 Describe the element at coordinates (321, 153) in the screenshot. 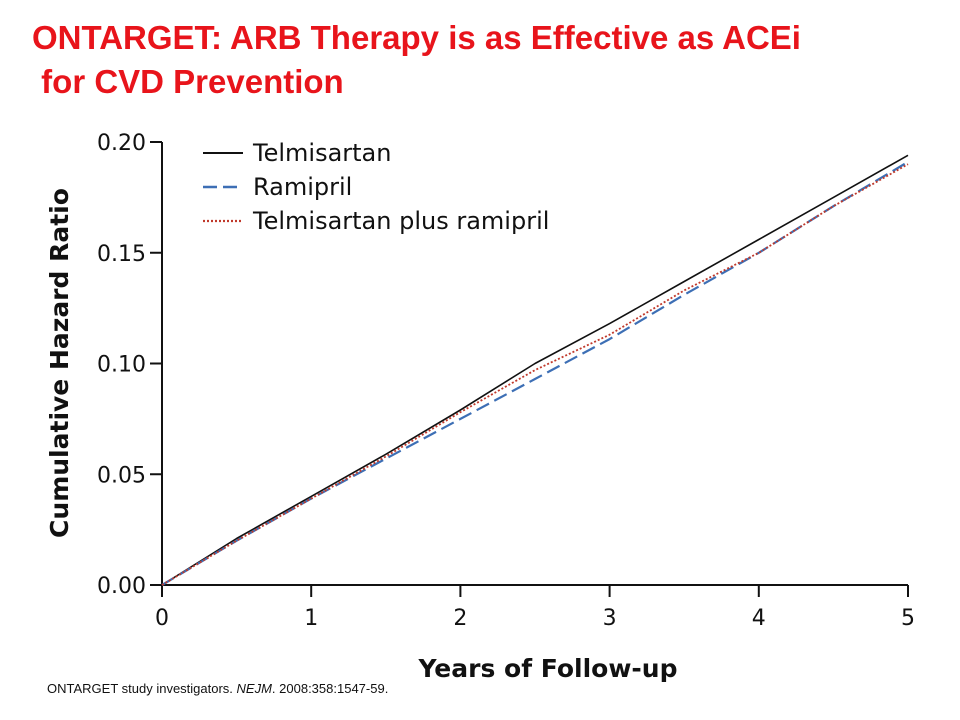

I see `legend-label-telmisartan: Telmisartan` at that location.